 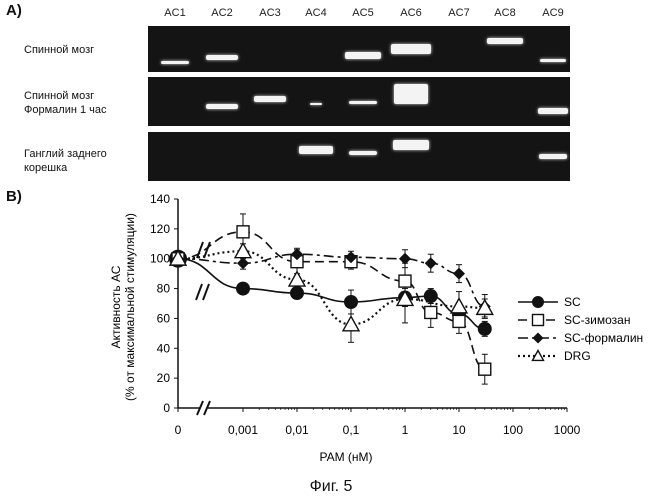 I want to click on lane-label-ac2: AC2, so click(x=222, y=13).